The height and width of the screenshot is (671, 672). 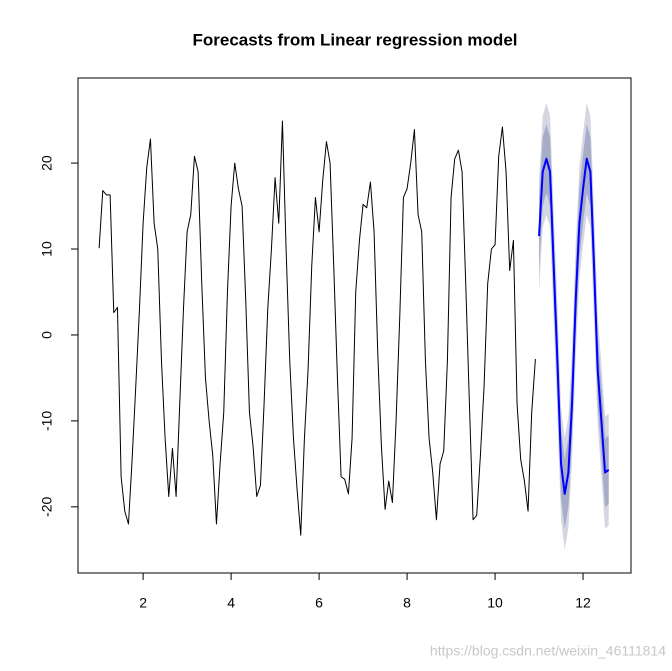 What do you see at coordinates (495, 603) in the screenshot?
I see `x-tick-label: 10` at bounding box center [495, 603].